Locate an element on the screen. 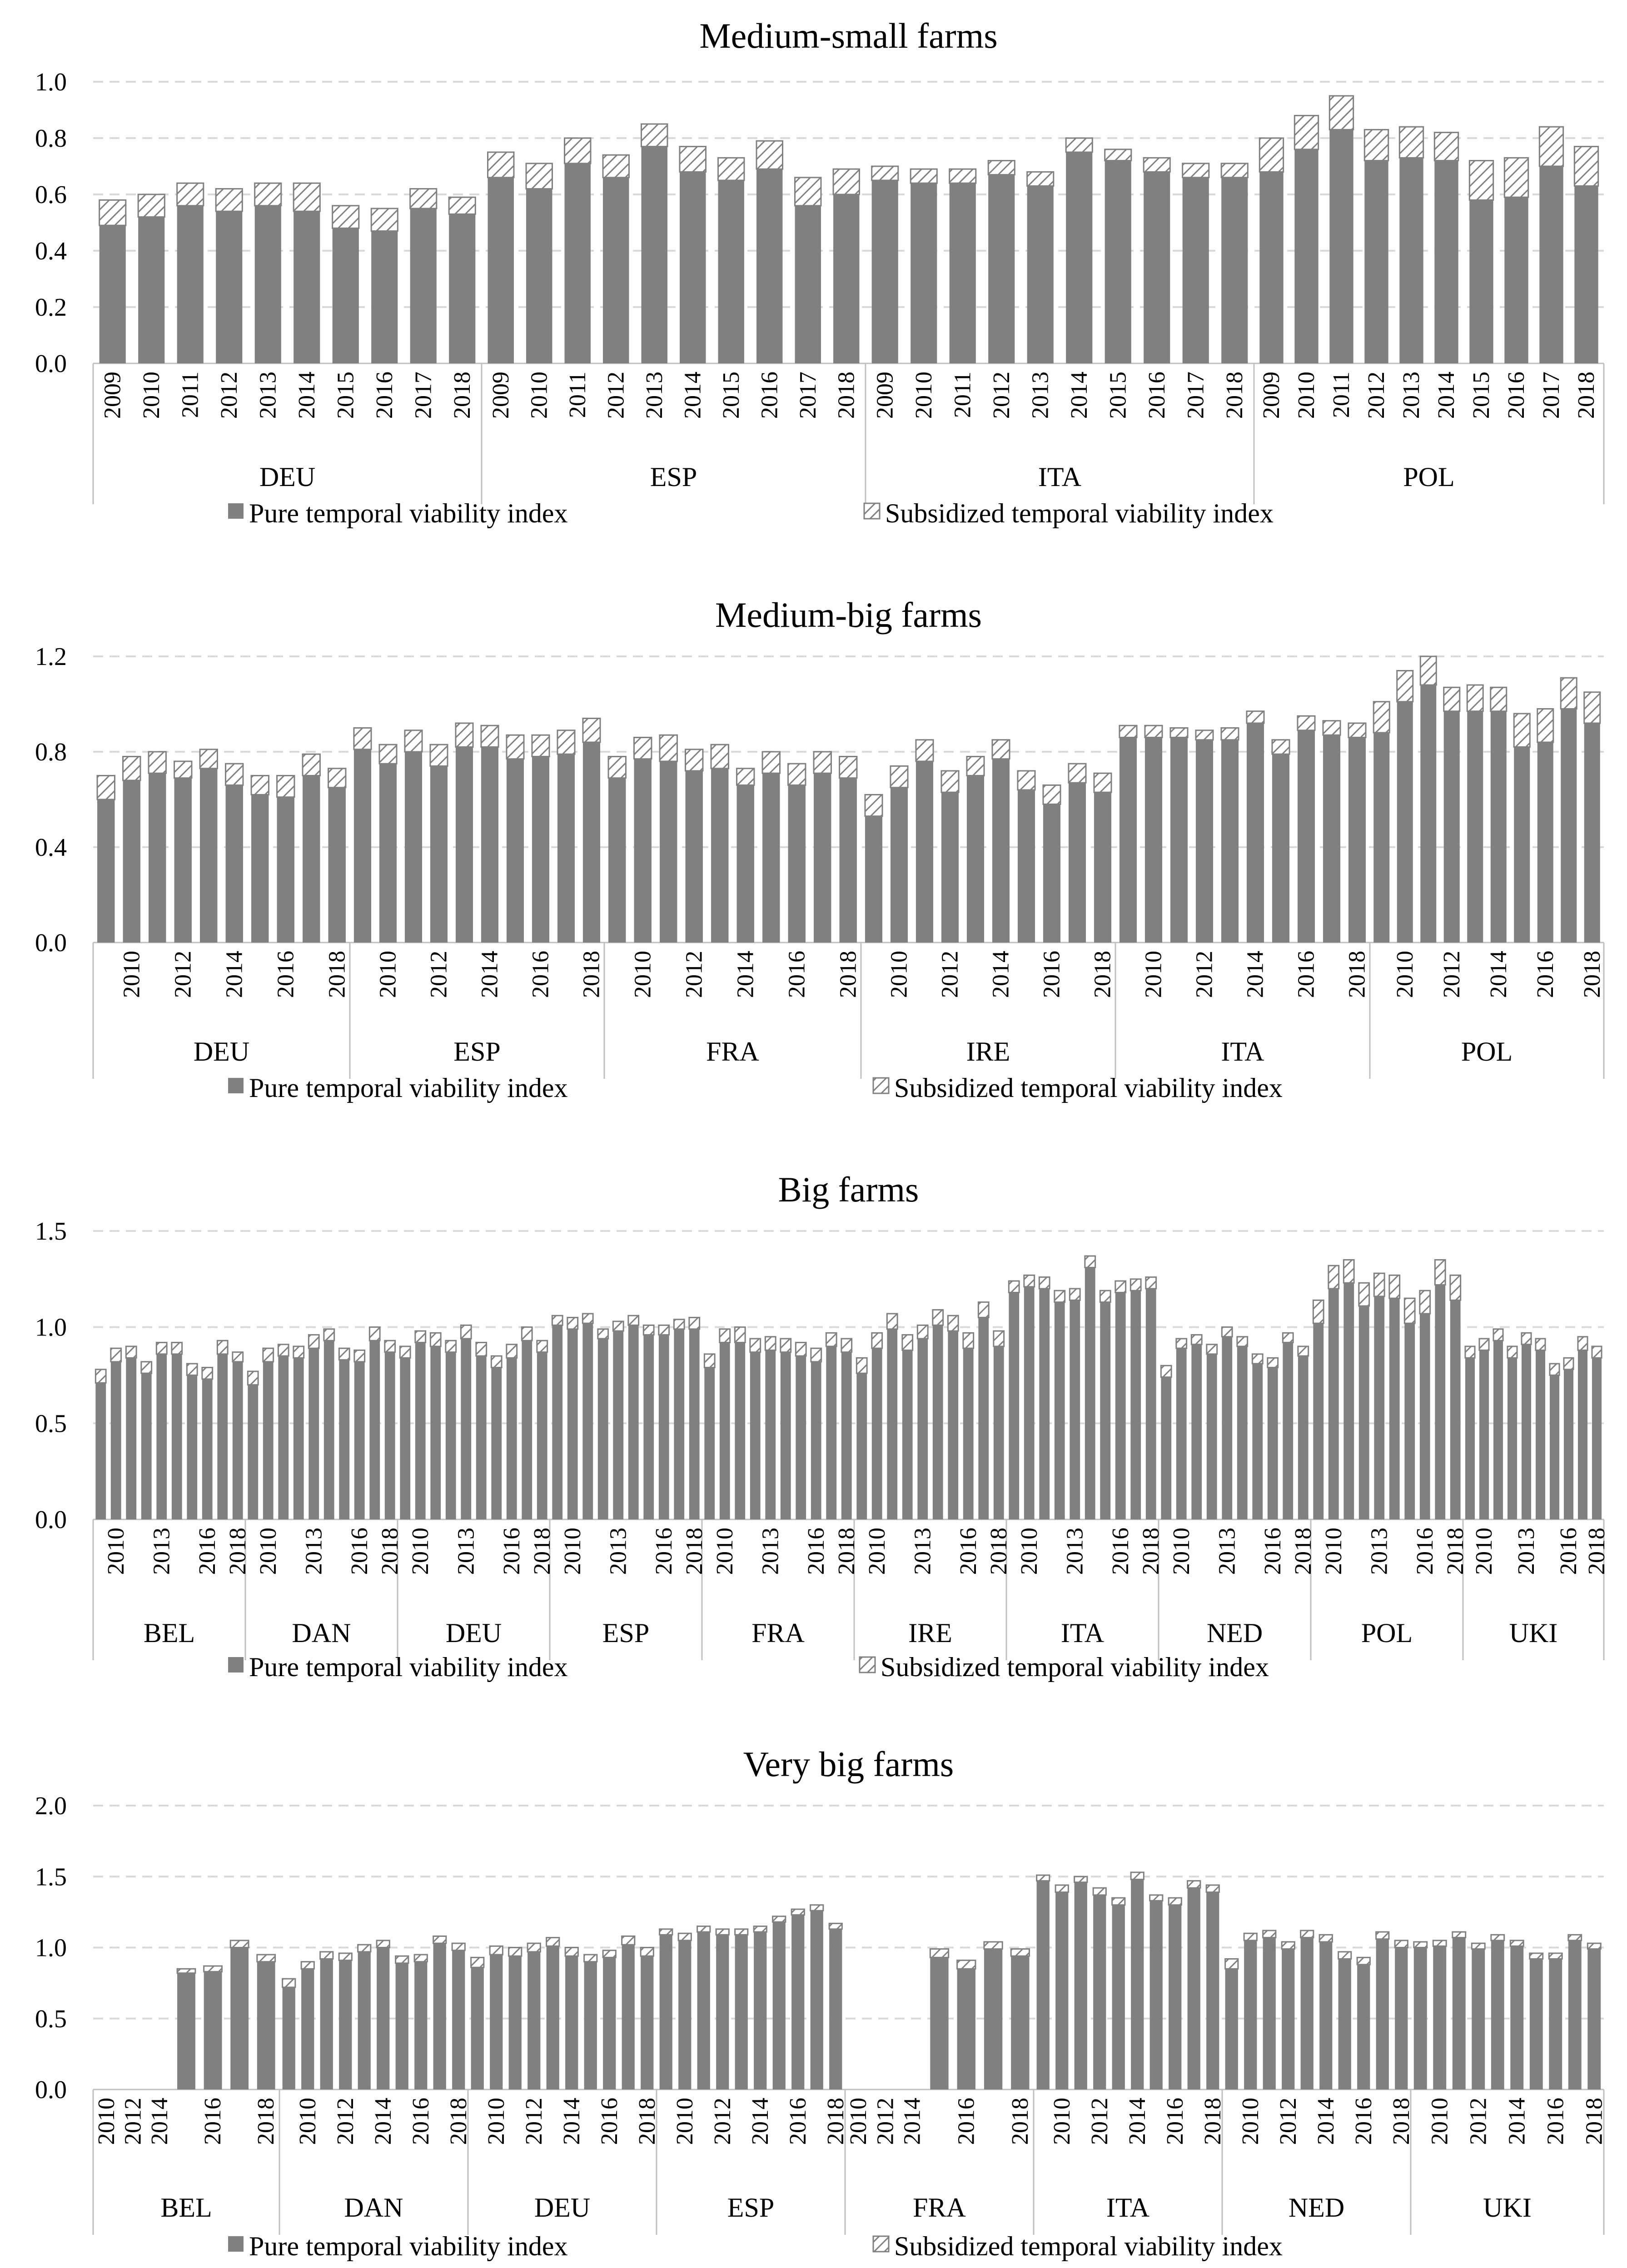 Image resolution: width=1627 pixels, height=2268 pixels. country-group: 2010 2013 2016 2018 BEL is located at coordinates (173, 1494).